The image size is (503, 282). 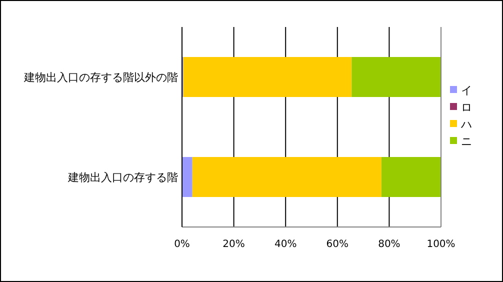 I want to click on x-tick-label: 80%, so click(x=389, y=244).